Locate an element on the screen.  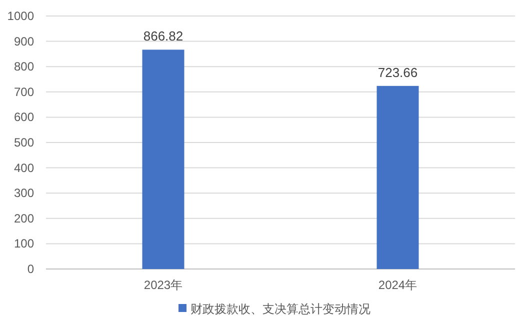
y-tick-label: 700 is located at coordinates (24, 91).